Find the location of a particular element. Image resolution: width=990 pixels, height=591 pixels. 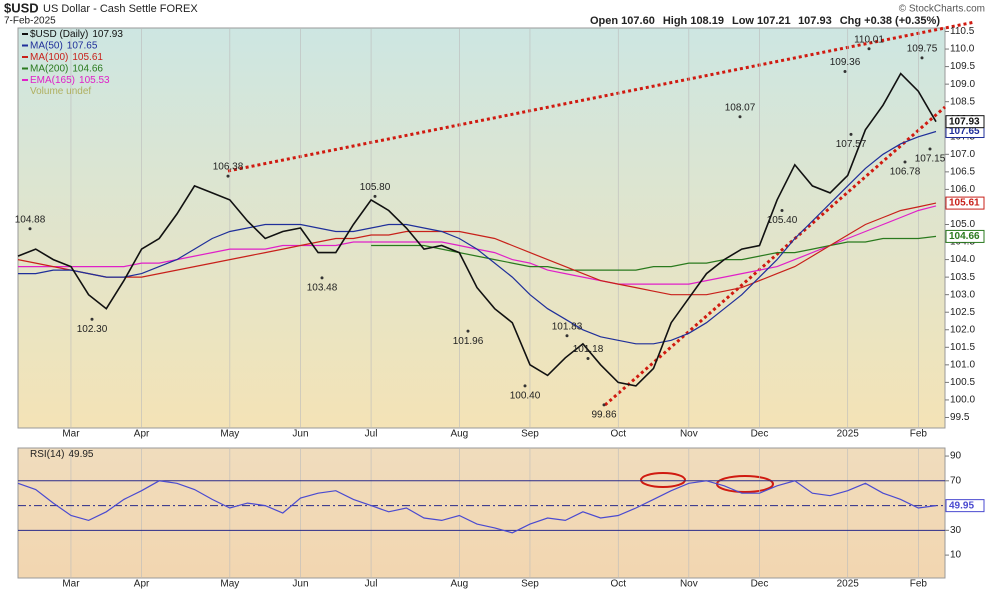

legend-entry: MA(50) 107.65 is located at coordinates (64, 45).